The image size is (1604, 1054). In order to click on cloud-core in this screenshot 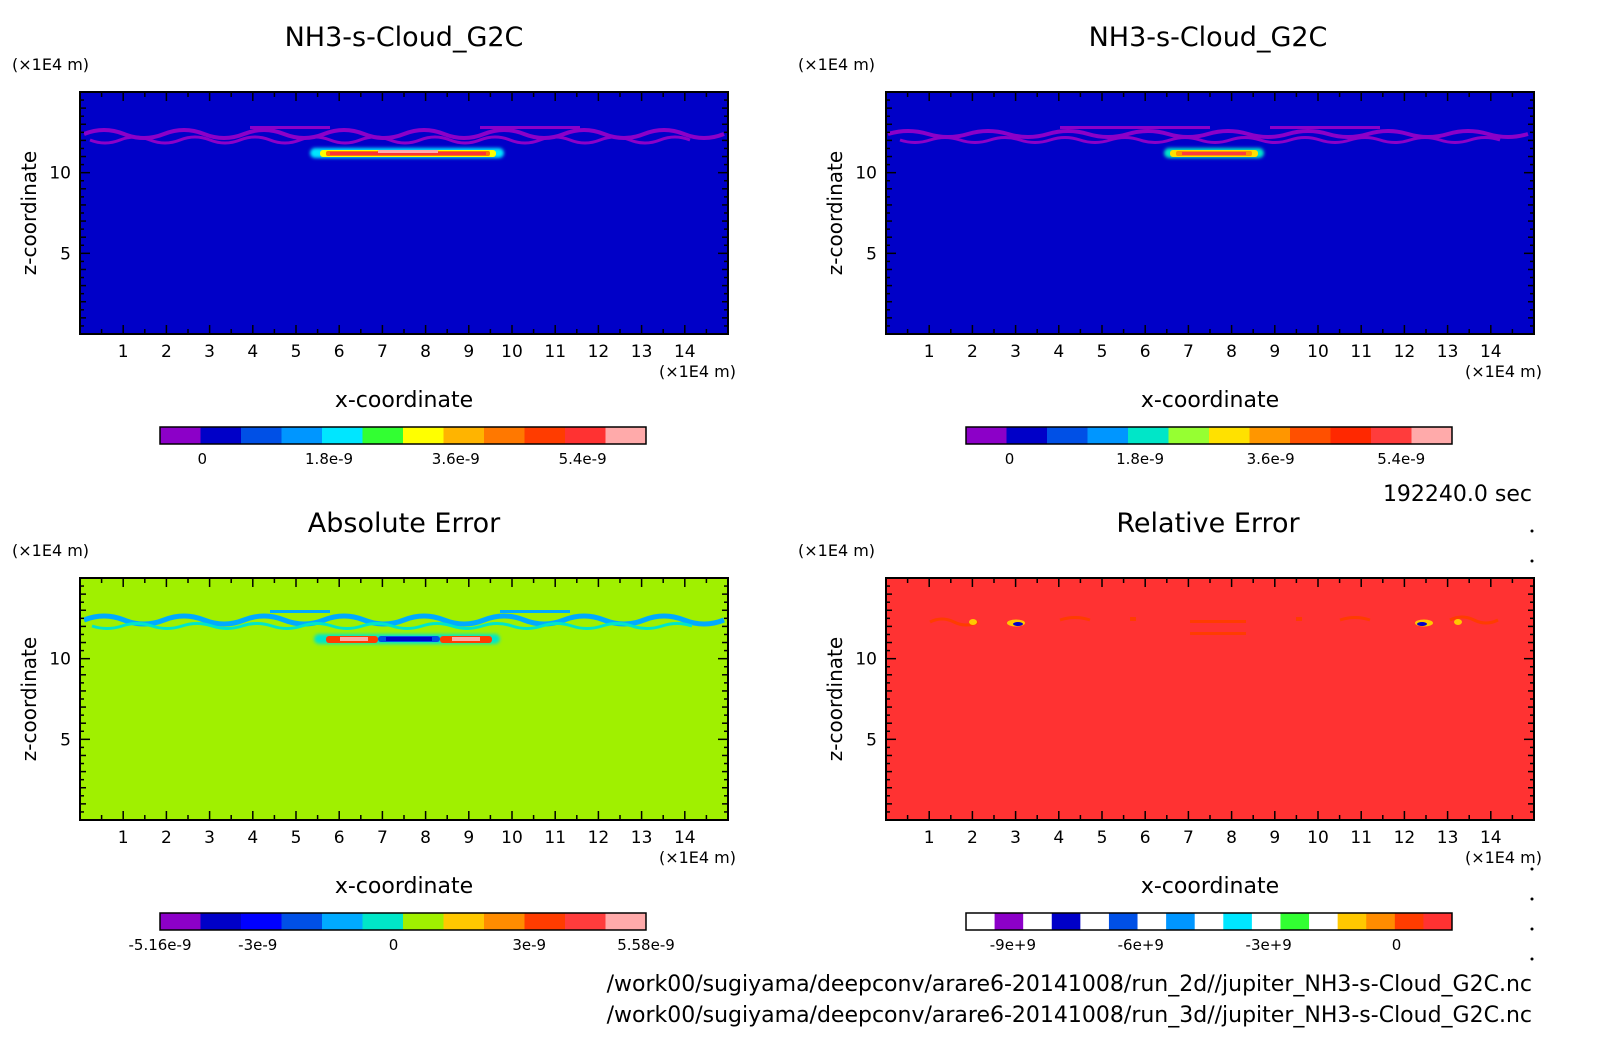, I will do `click(1214, 153)`.